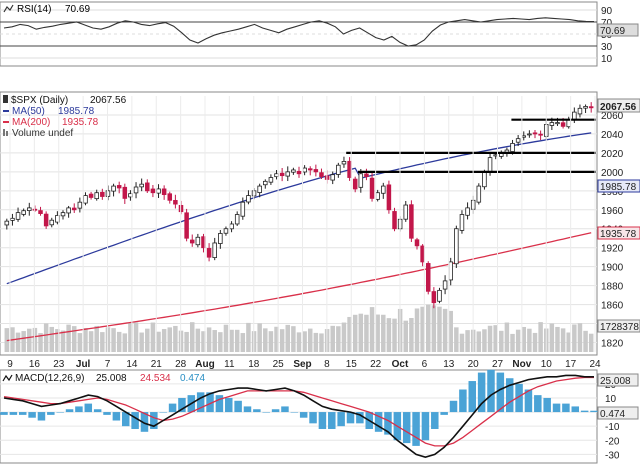 This screenshot has width=640, height=465. What do you see at coordinates (612, 455) in the screenshot?
I see `macd-tick-label: -30` at bounding box center [612, 455].